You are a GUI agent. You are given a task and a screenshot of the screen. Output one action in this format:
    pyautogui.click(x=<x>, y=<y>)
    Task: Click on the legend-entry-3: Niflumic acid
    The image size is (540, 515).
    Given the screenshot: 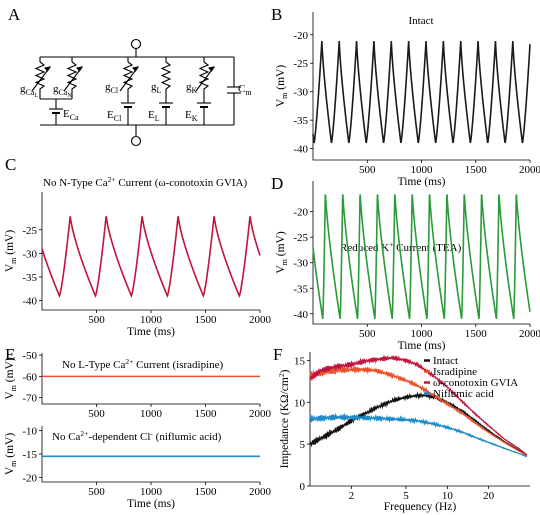 What is the action you would take?
    pyautogui.click(x=463, y=394)
    